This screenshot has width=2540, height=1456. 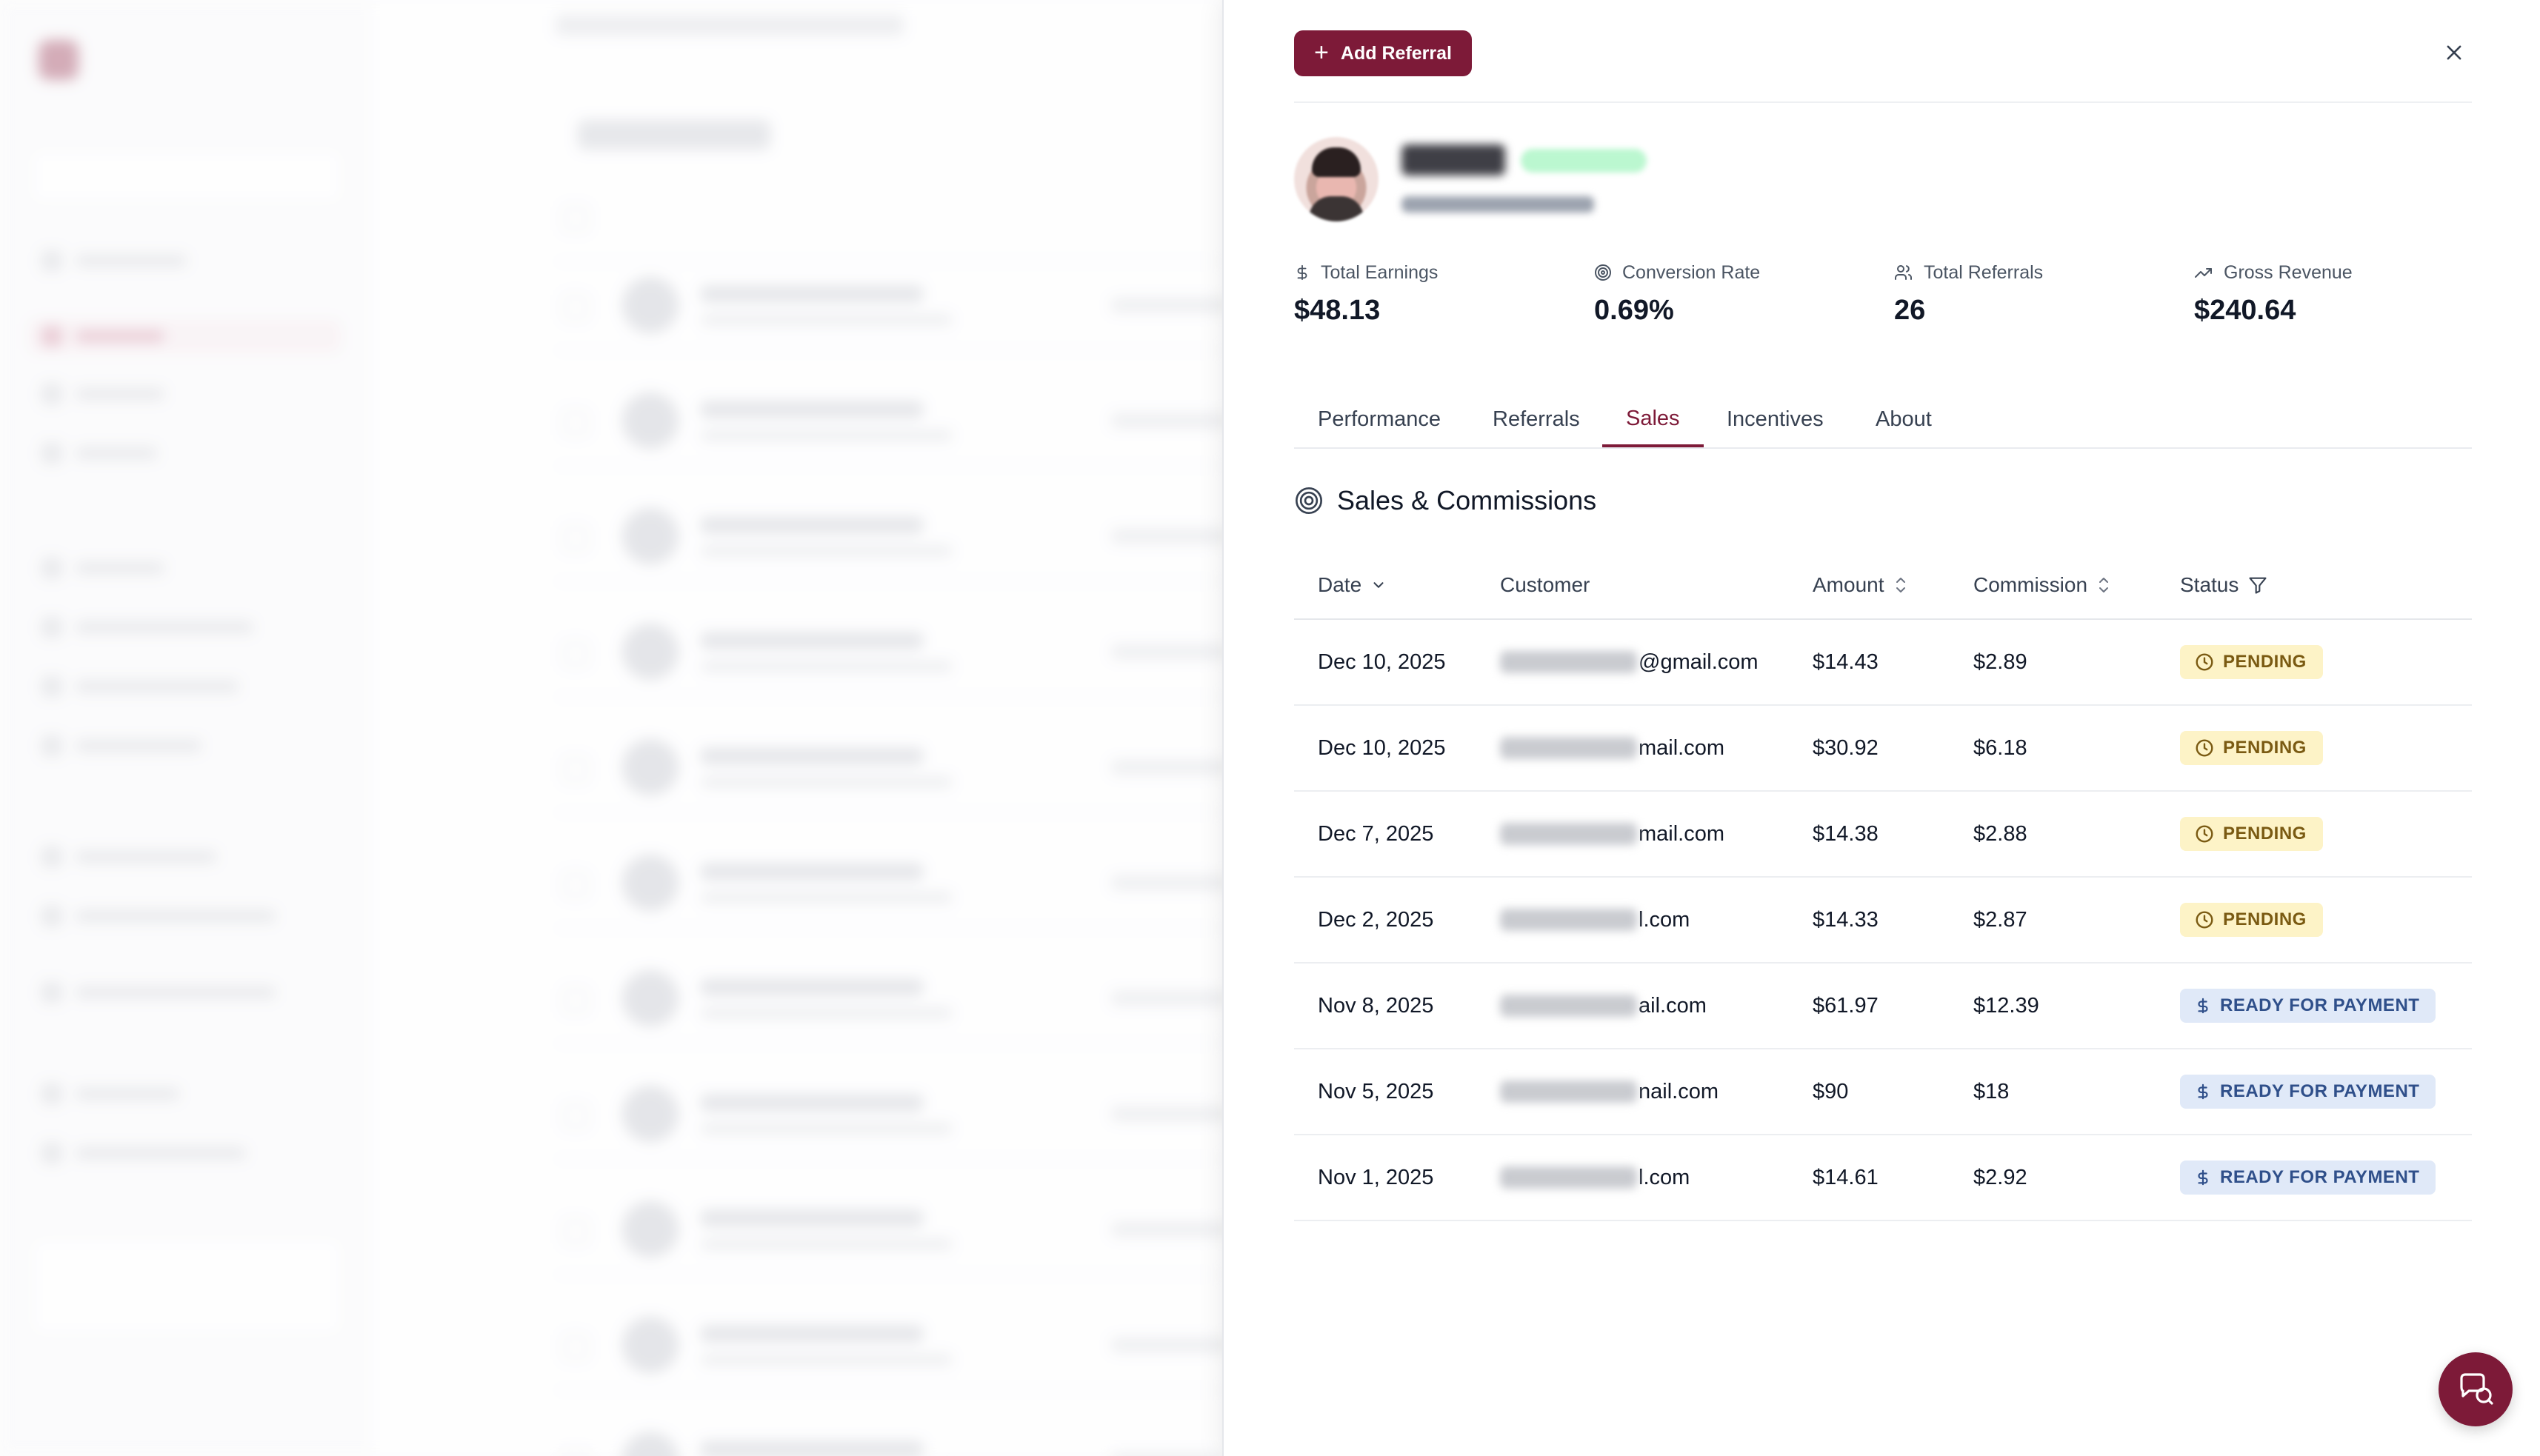 I want to click on section-title: Sales & Commissions, so click(x=1467, y=500).